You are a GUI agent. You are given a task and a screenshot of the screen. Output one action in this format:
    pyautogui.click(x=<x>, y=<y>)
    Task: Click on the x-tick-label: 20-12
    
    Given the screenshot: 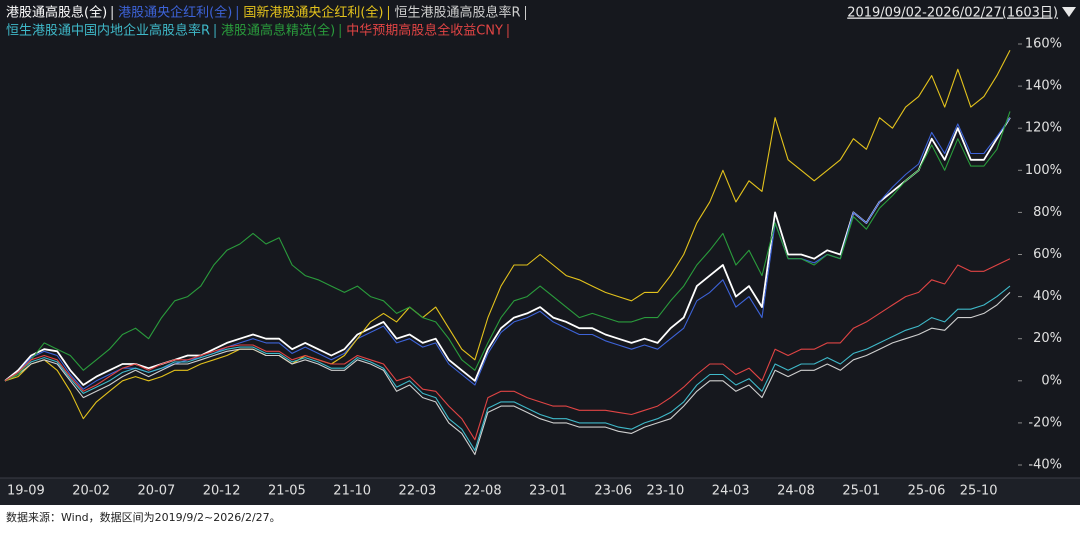 What is the action you would take?
    pyautogui.click(x=222, y=491)
    